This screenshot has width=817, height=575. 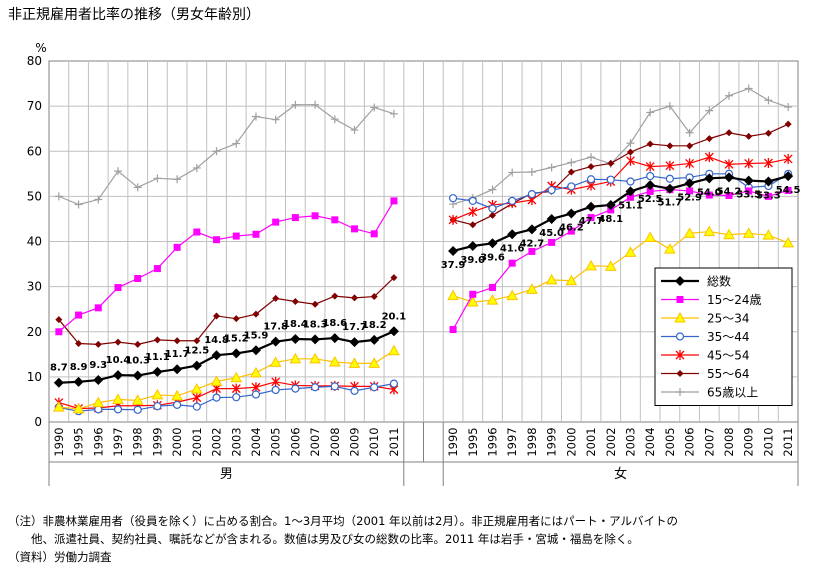 I want to click on legend-label: 45～54, so click(x=728, y=356).